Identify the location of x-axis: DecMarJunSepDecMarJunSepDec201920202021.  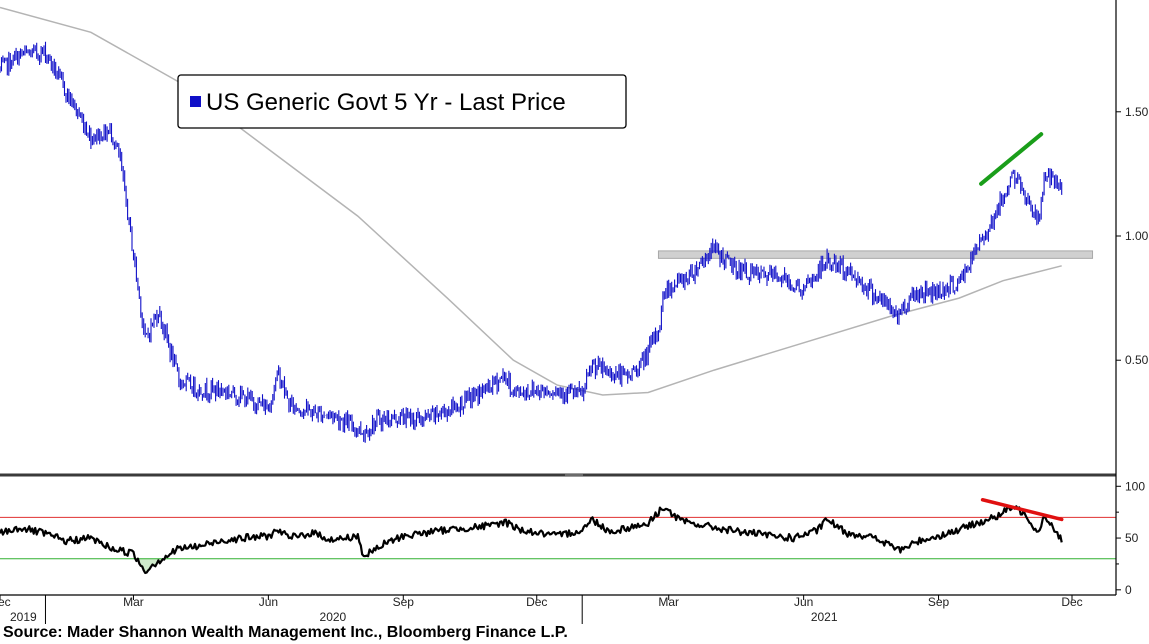
(541, 609).